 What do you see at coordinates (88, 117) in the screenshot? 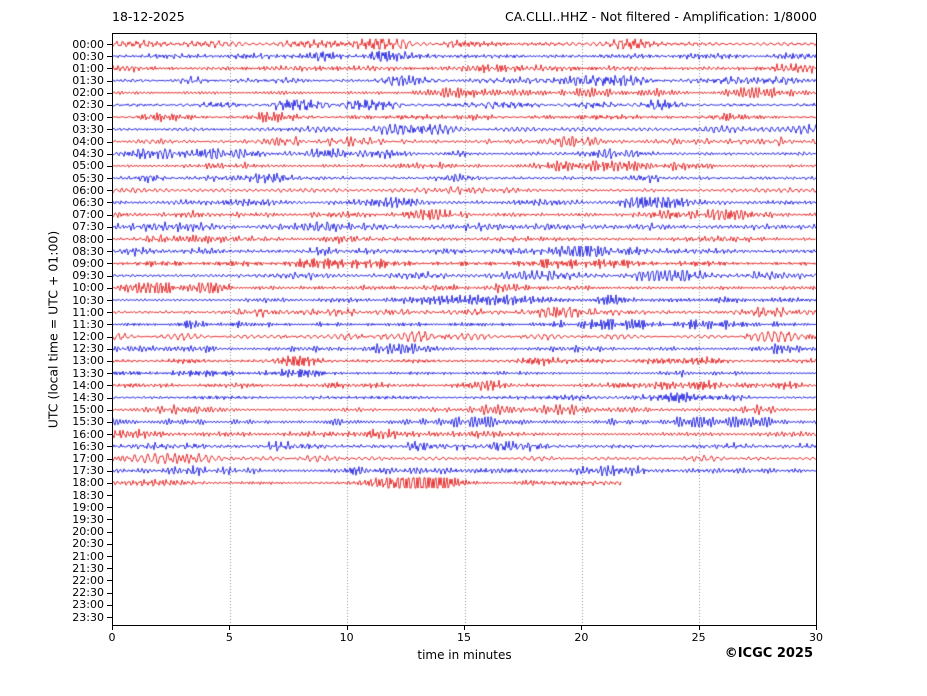
I see `y-tick-label: 03:00` at bounding box center [88, 117].